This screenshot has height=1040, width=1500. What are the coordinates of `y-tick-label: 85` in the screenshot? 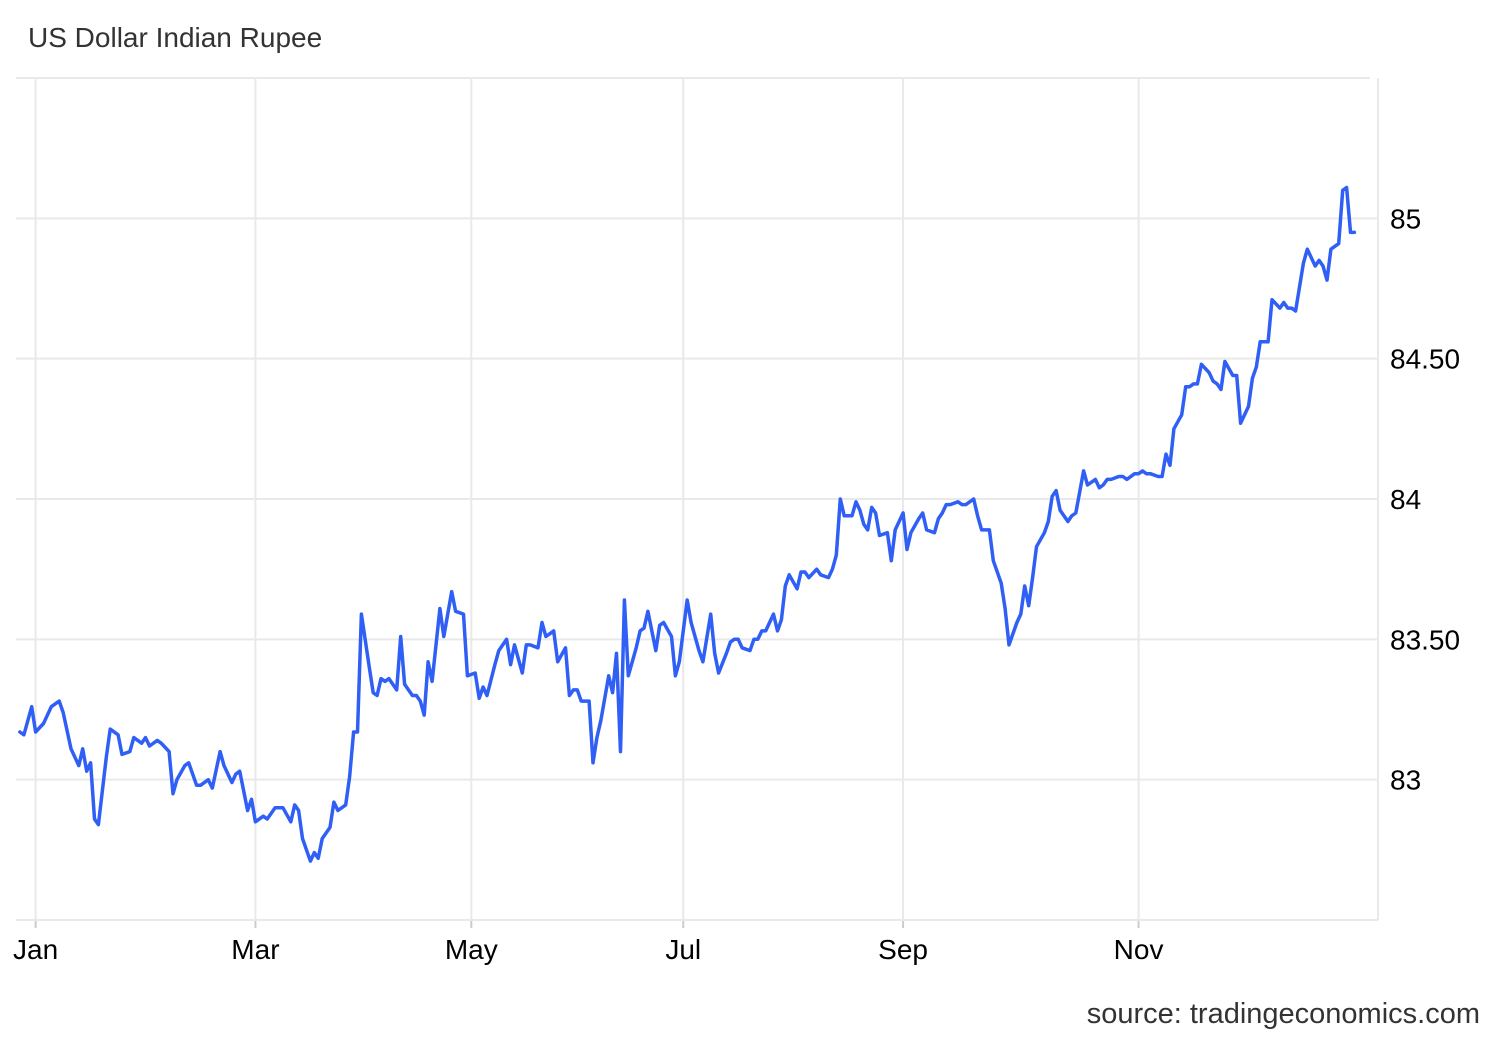 It's located at (1405, 218).